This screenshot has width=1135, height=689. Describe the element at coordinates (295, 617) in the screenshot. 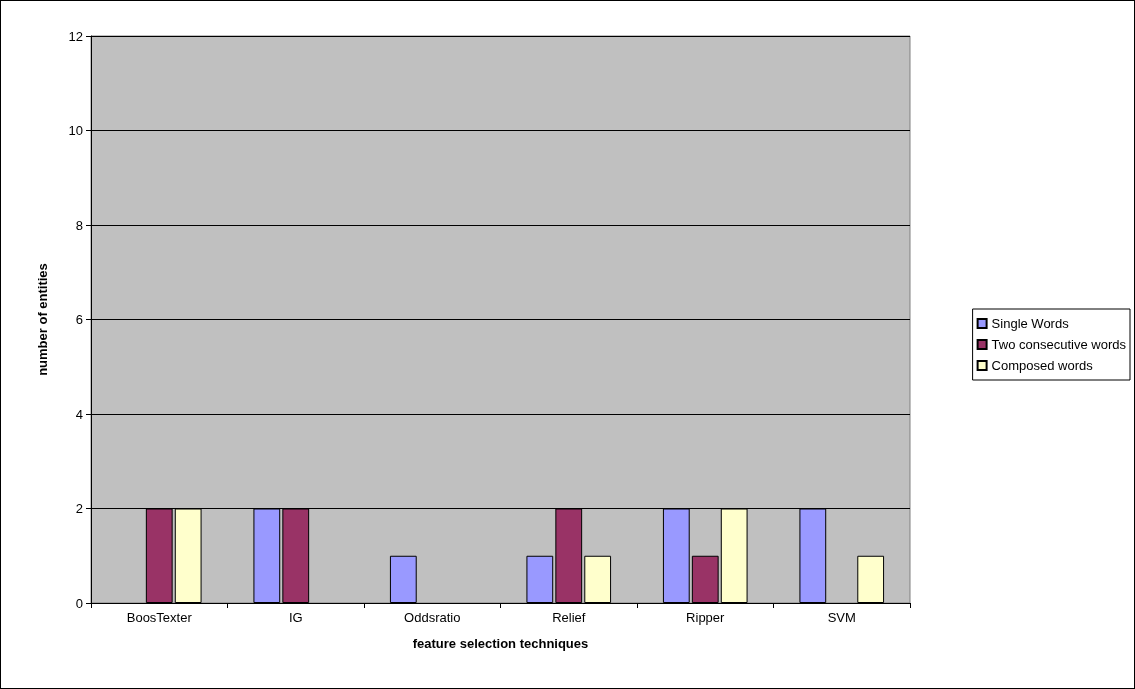

I see `x-tick-label: IG` at that location.